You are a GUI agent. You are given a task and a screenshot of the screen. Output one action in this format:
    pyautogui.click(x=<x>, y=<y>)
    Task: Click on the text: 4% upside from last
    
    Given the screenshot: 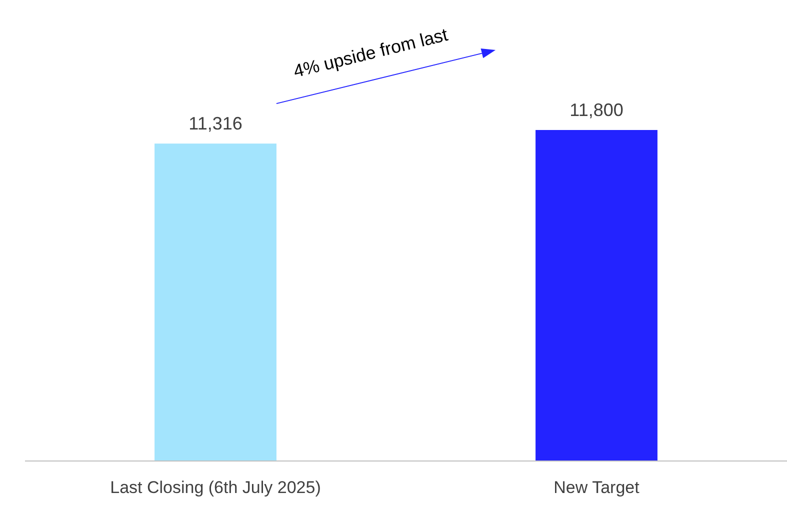 What is the action you would take?
    pyautogui.click(x=370, y=53)
    